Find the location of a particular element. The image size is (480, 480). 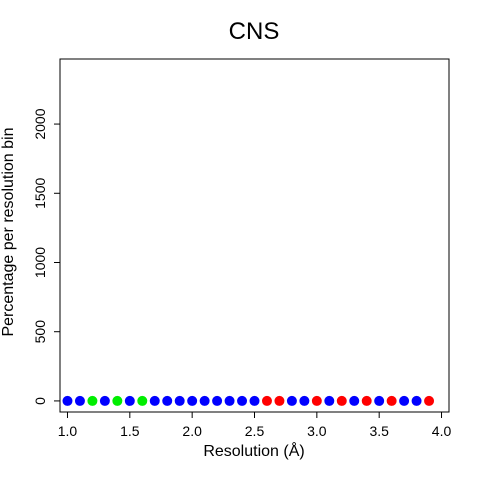

y-axis: 0 500 1000 1500 2000 is located at coordinates (46, 256).